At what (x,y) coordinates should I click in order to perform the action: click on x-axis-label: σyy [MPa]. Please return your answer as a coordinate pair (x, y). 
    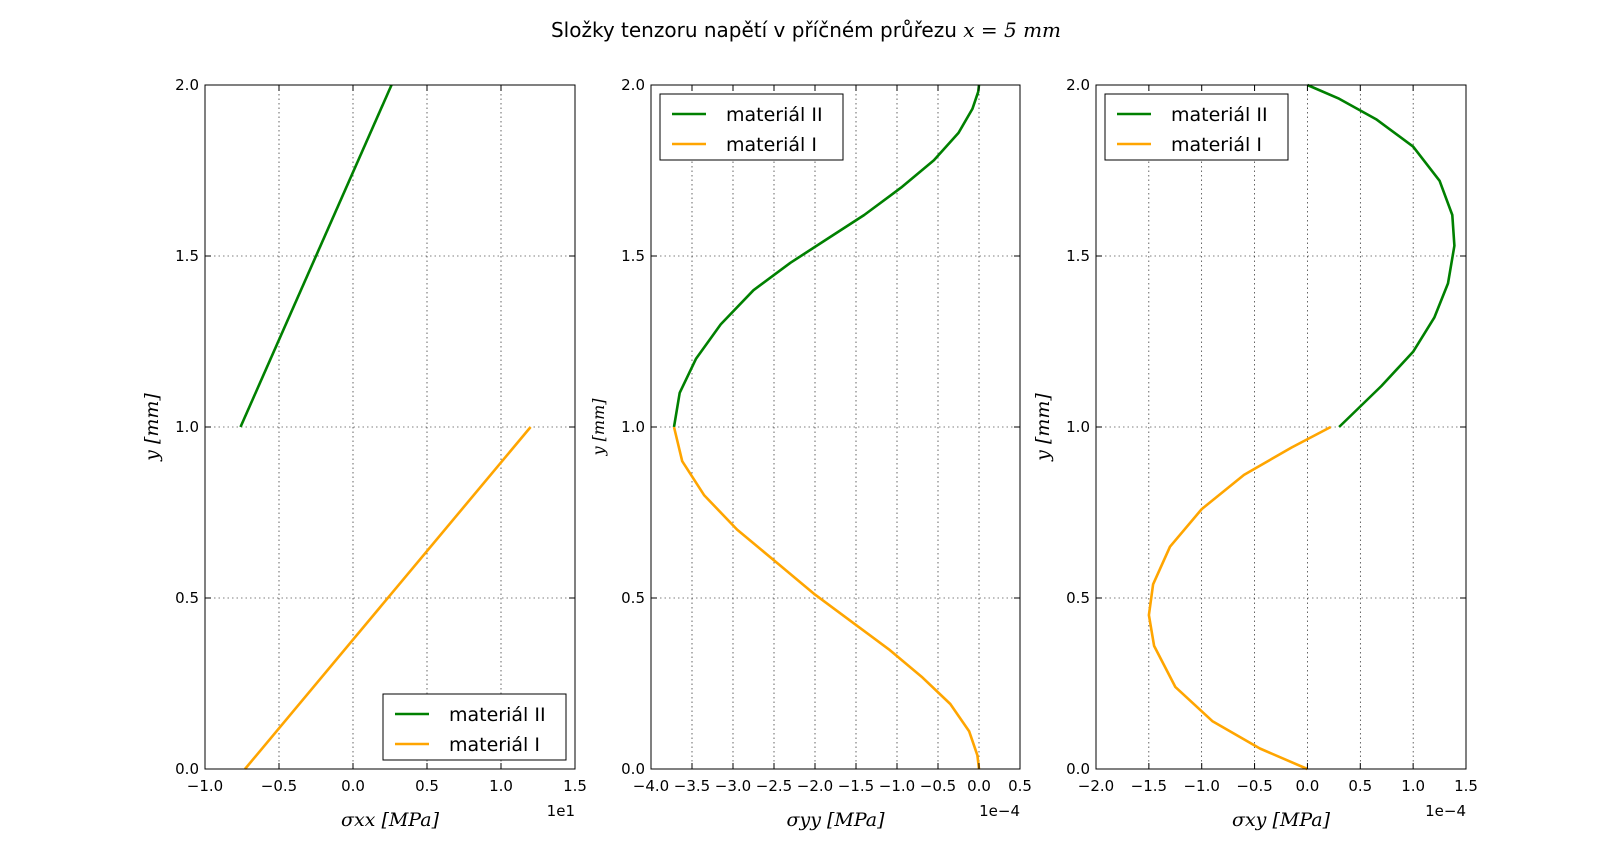
    Looking at the image, I should click on (835, 820).